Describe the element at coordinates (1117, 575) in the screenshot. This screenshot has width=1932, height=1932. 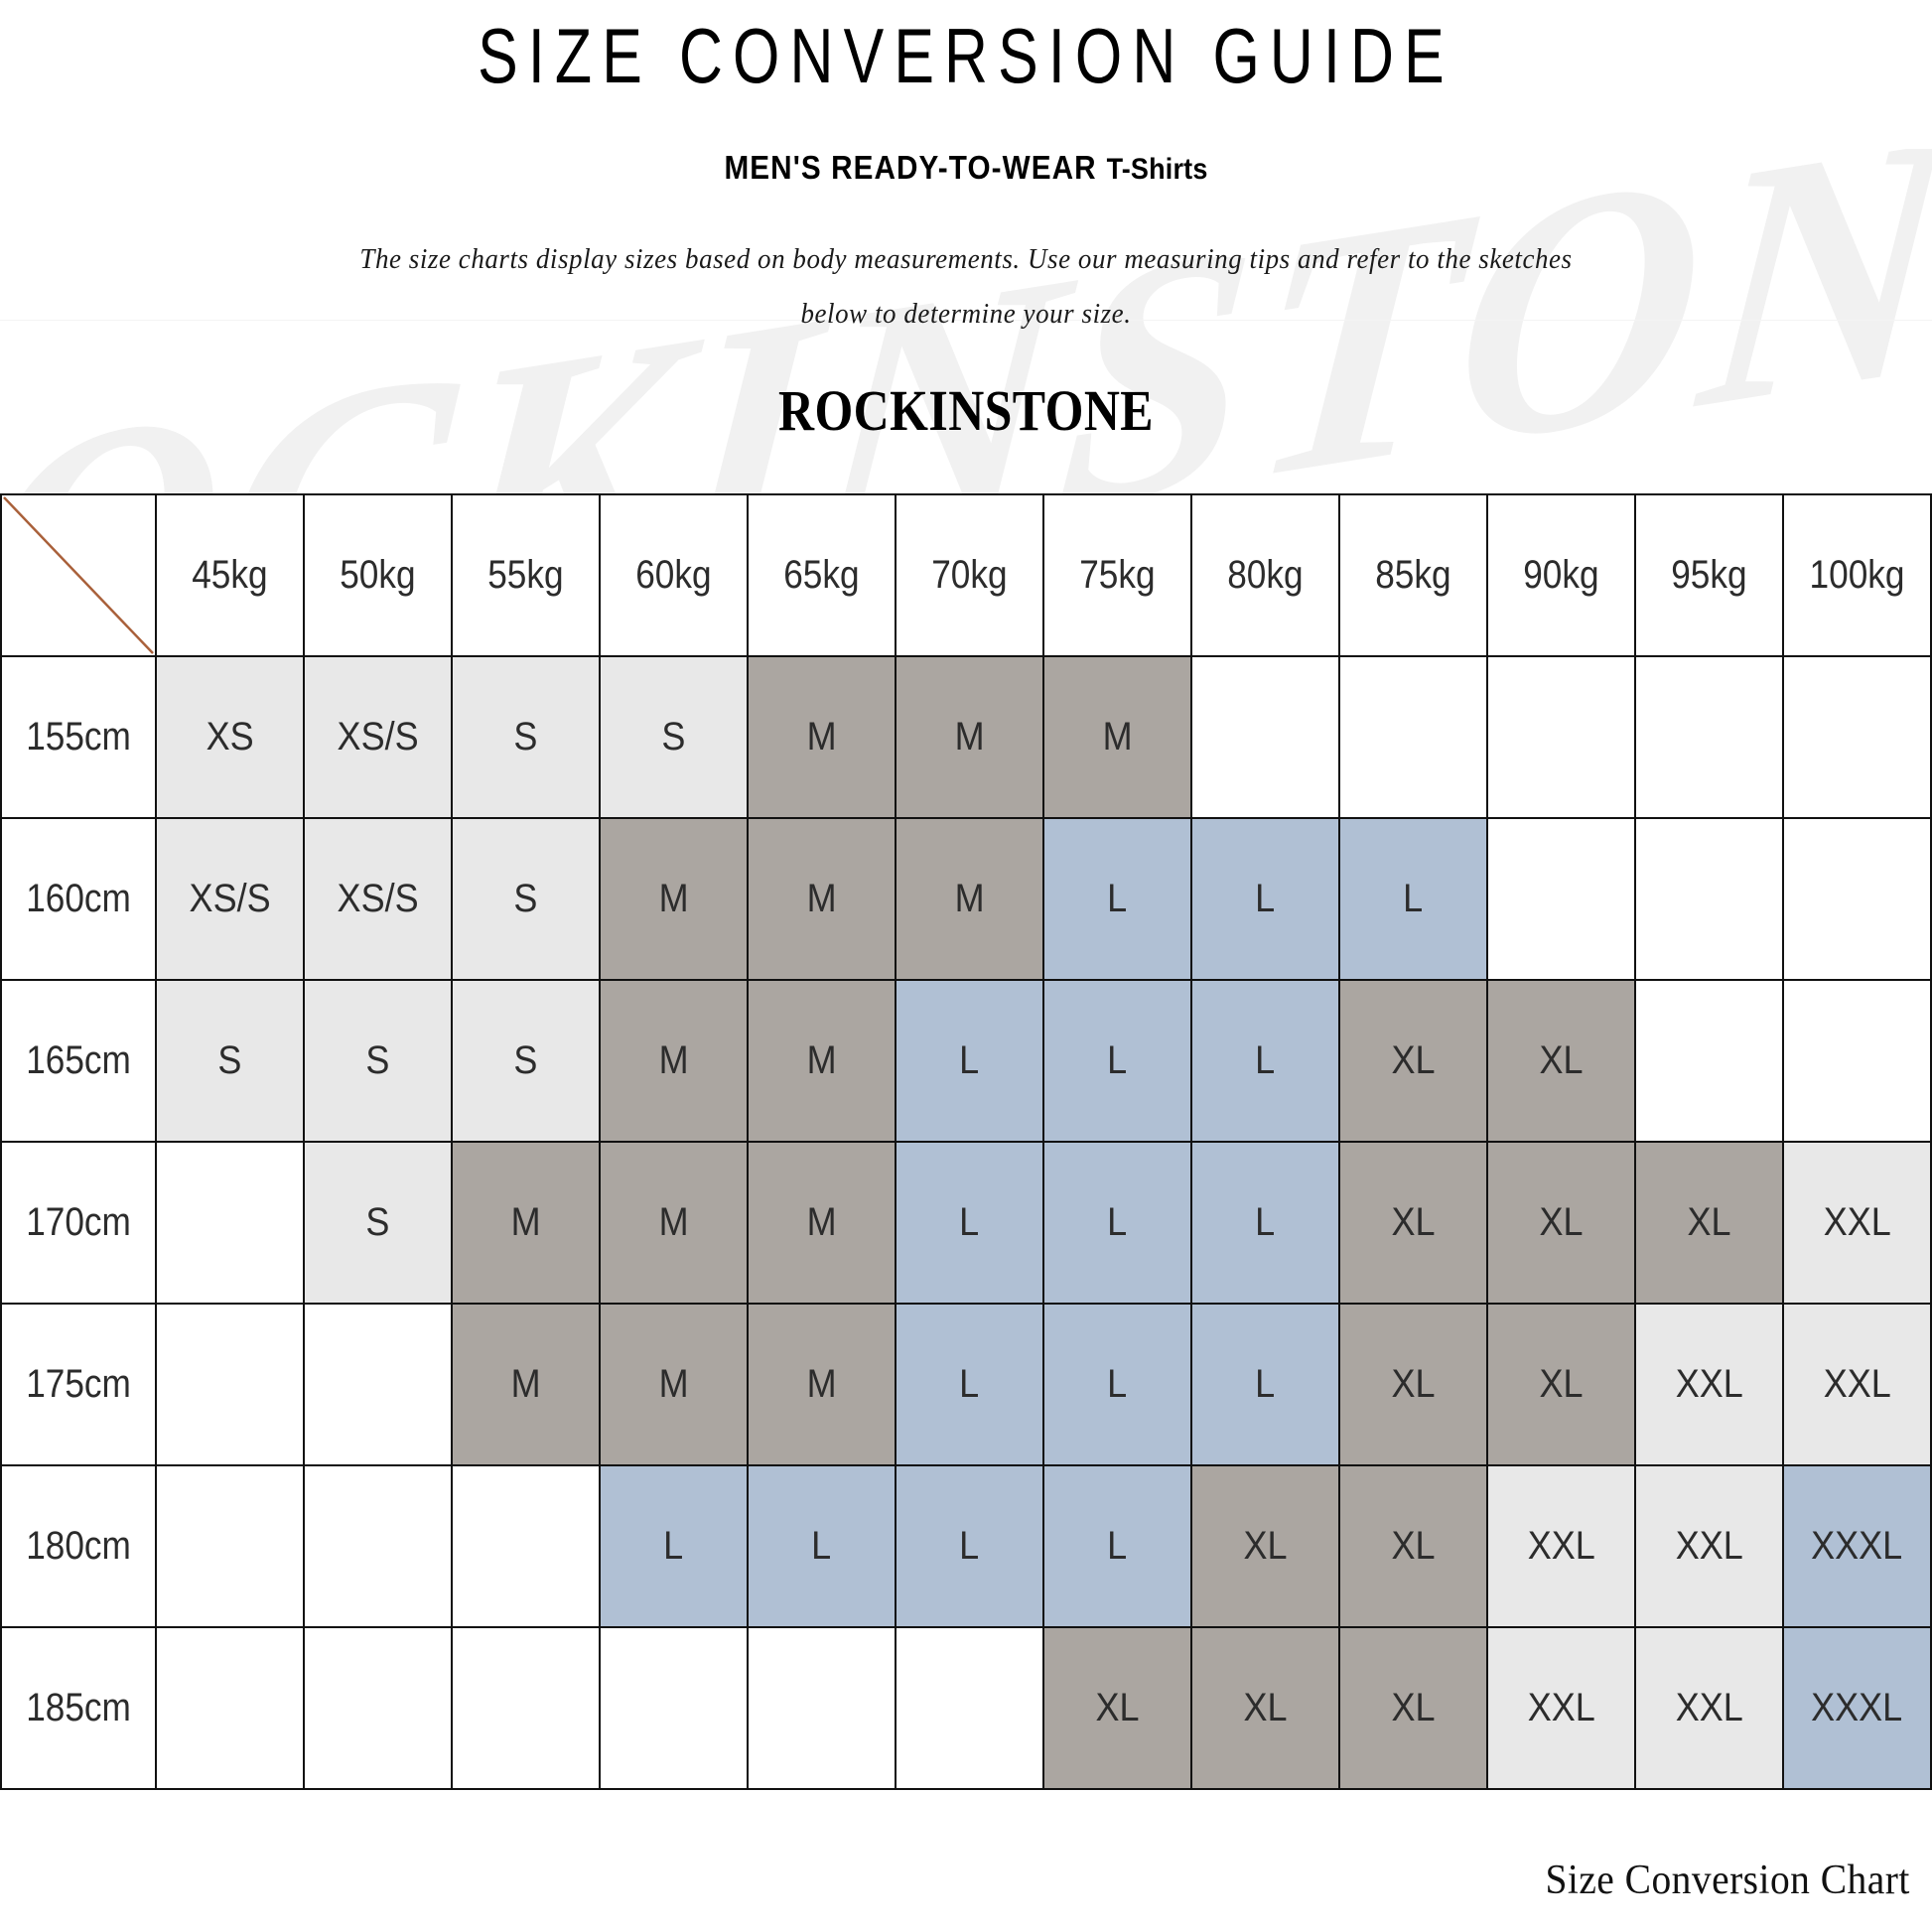
I see `weight-column-header: 75kg` at that location.